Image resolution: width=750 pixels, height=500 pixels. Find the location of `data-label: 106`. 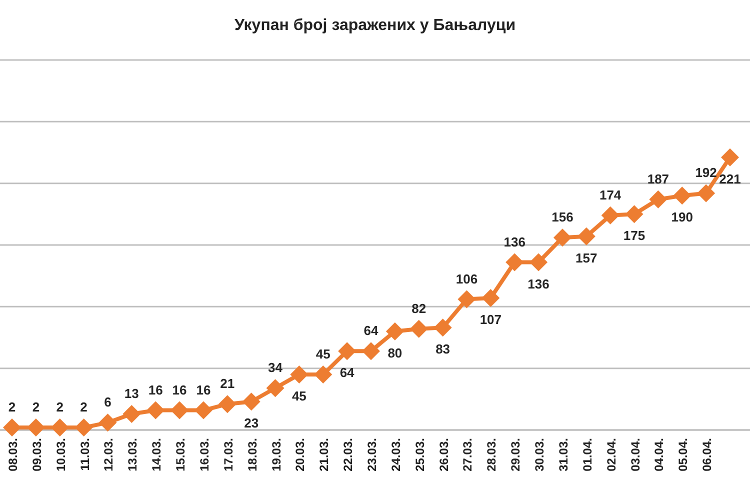

data-label: 106 is located at coordinates (467, 278).